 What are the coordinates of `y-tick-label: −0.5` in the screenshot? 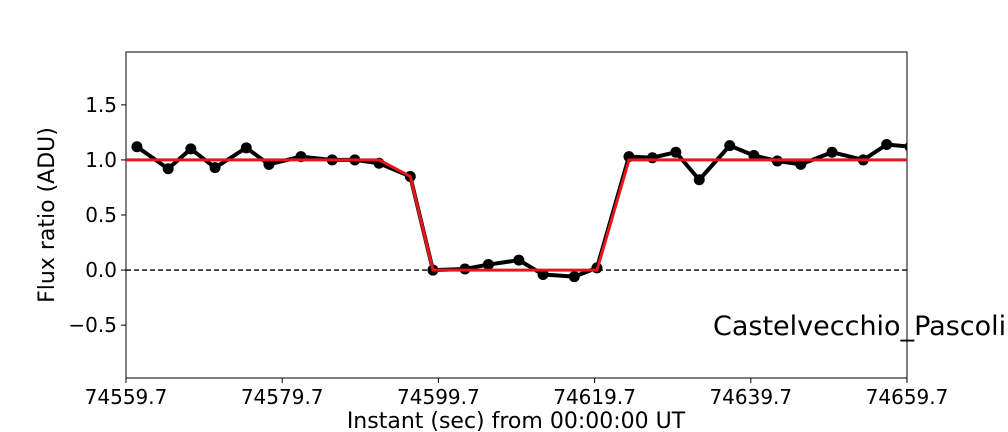 It's located at (92, 325).